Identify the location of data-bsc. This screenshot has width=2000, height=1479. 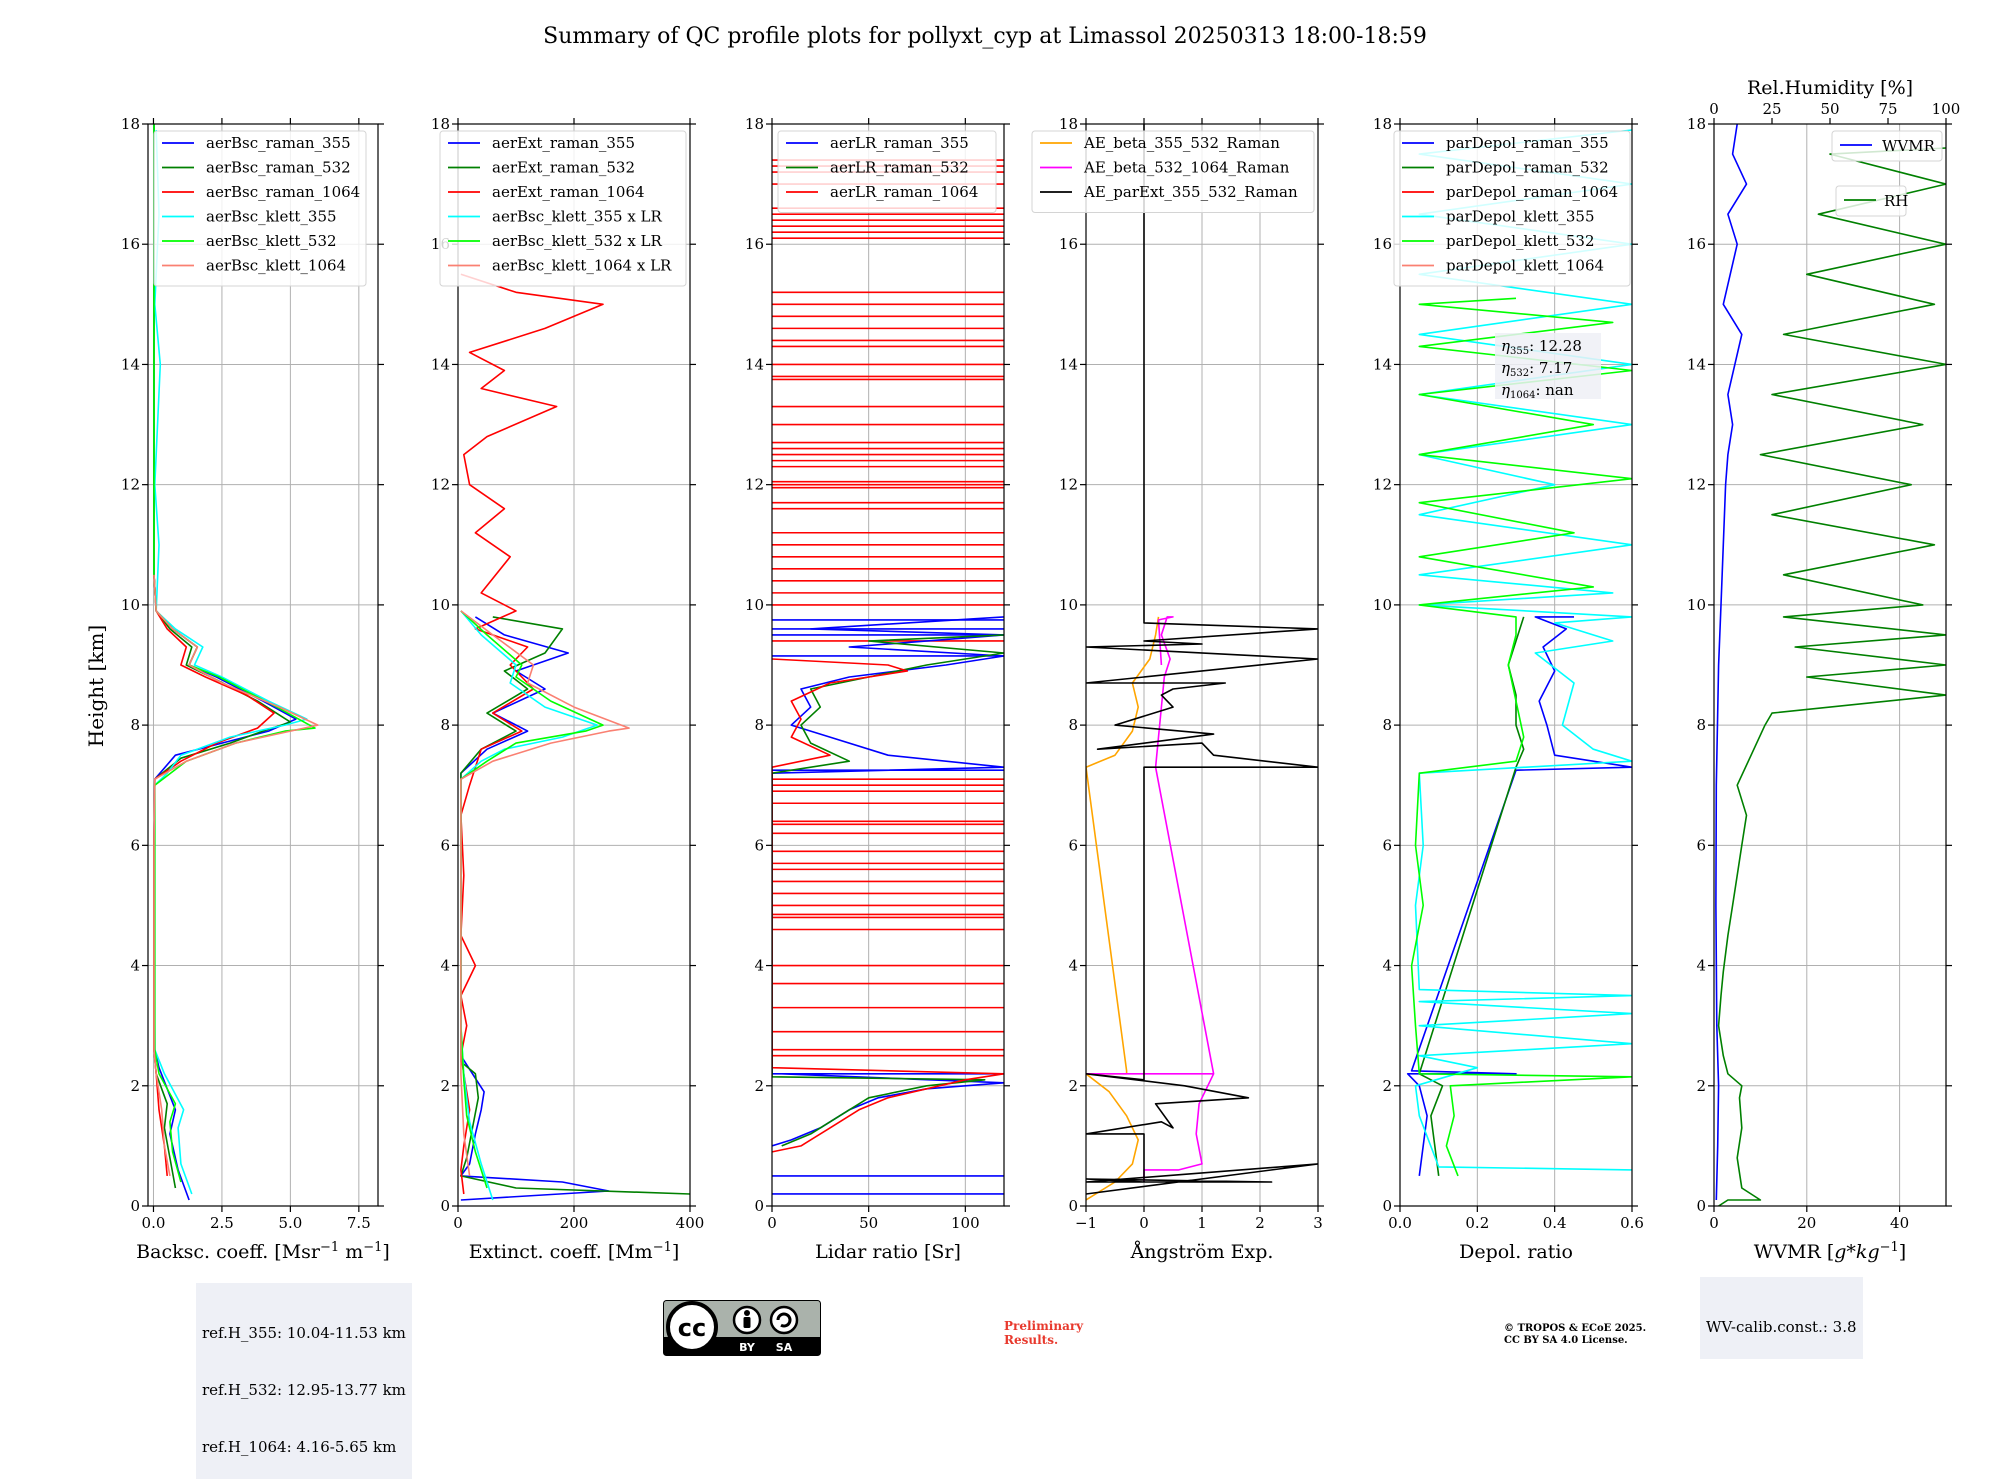
(236, 662).